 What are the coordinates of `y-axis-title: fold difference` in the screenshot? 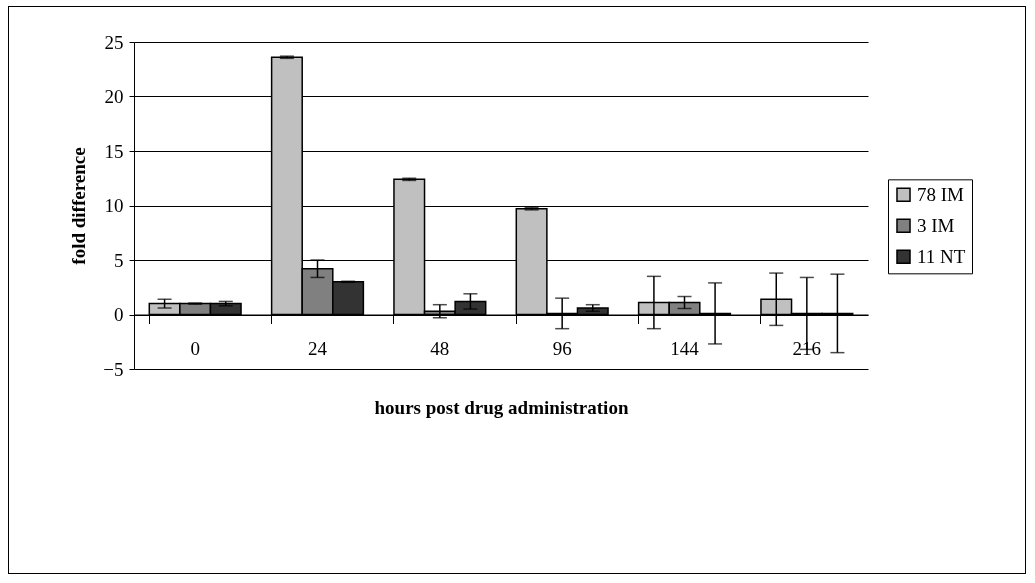 It's located at (79, 206).